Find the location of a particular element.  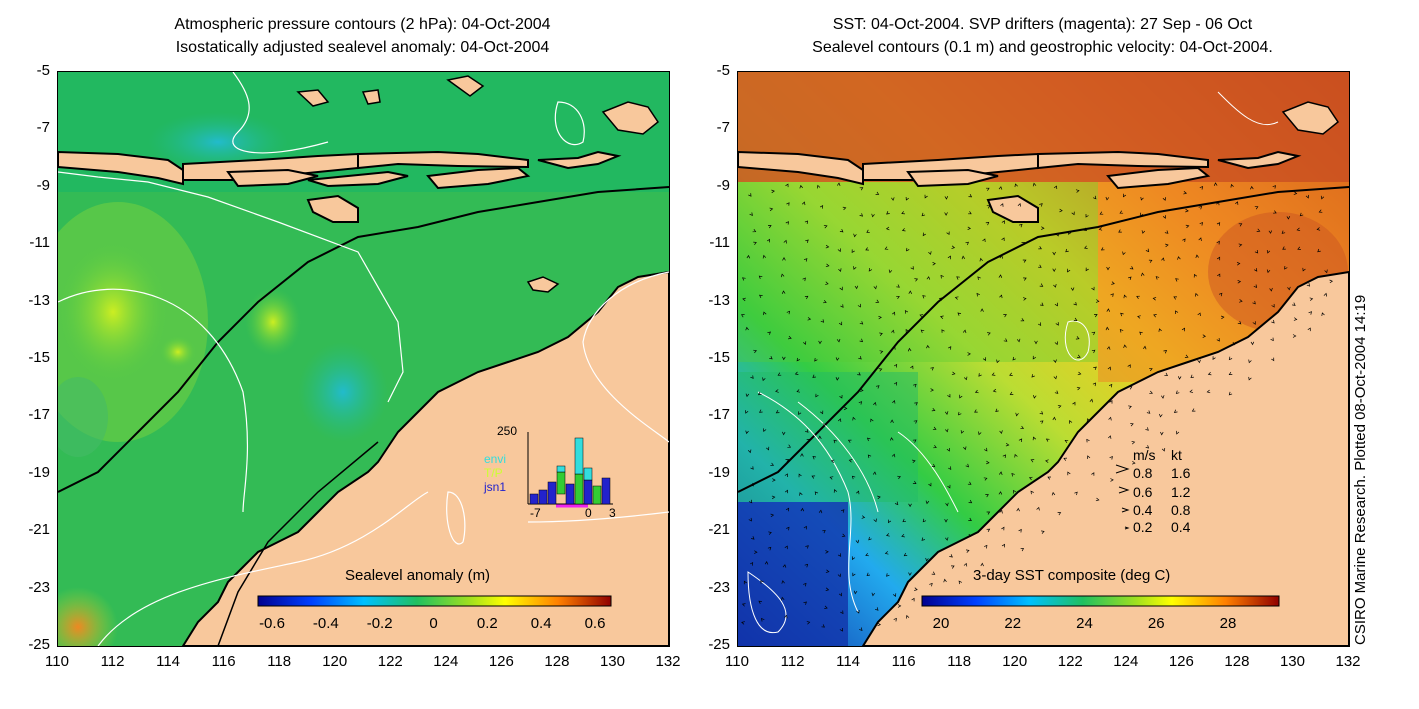

right-ytick: -17 is located at coordinates (719, 415).